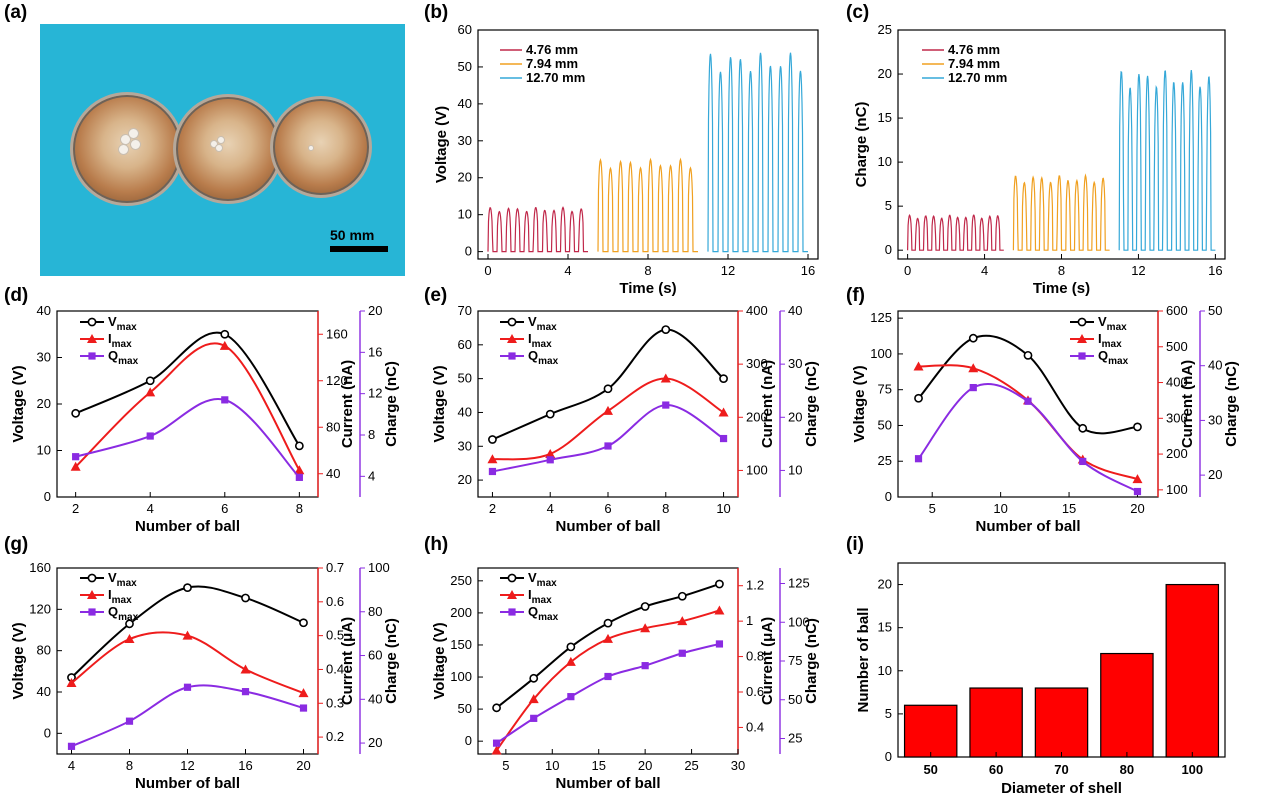 This screenshot has height=800, width=1268. I want to click on y-tick-label: 1, so click(749, 620).